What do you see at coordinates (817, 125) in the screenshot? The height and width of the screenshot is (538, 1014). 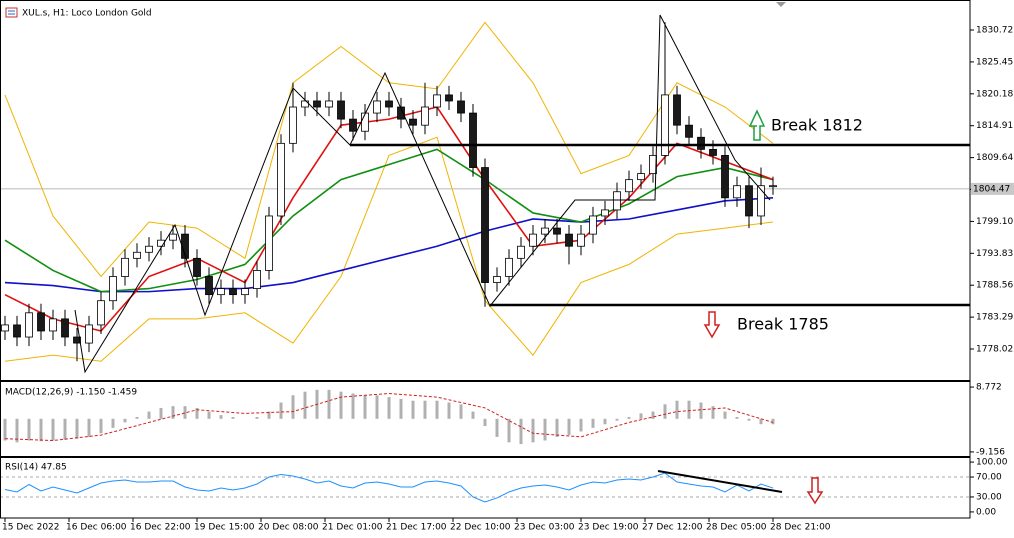 I see `annotation: Break 1812` at bounding box center [817, 125].